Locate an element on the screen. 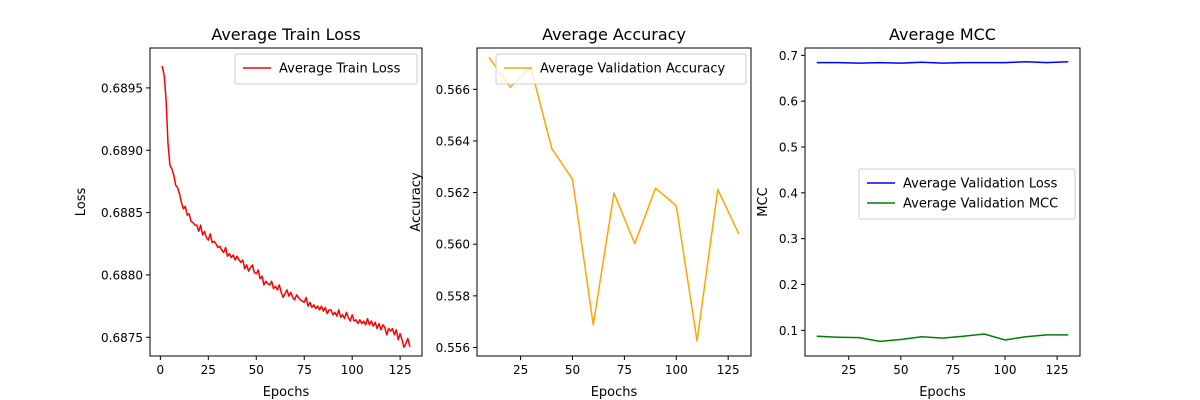 The width and height of the screenshot is (1200, 400). y-axis-label: Accuracy is located at coordinates (416, 202).